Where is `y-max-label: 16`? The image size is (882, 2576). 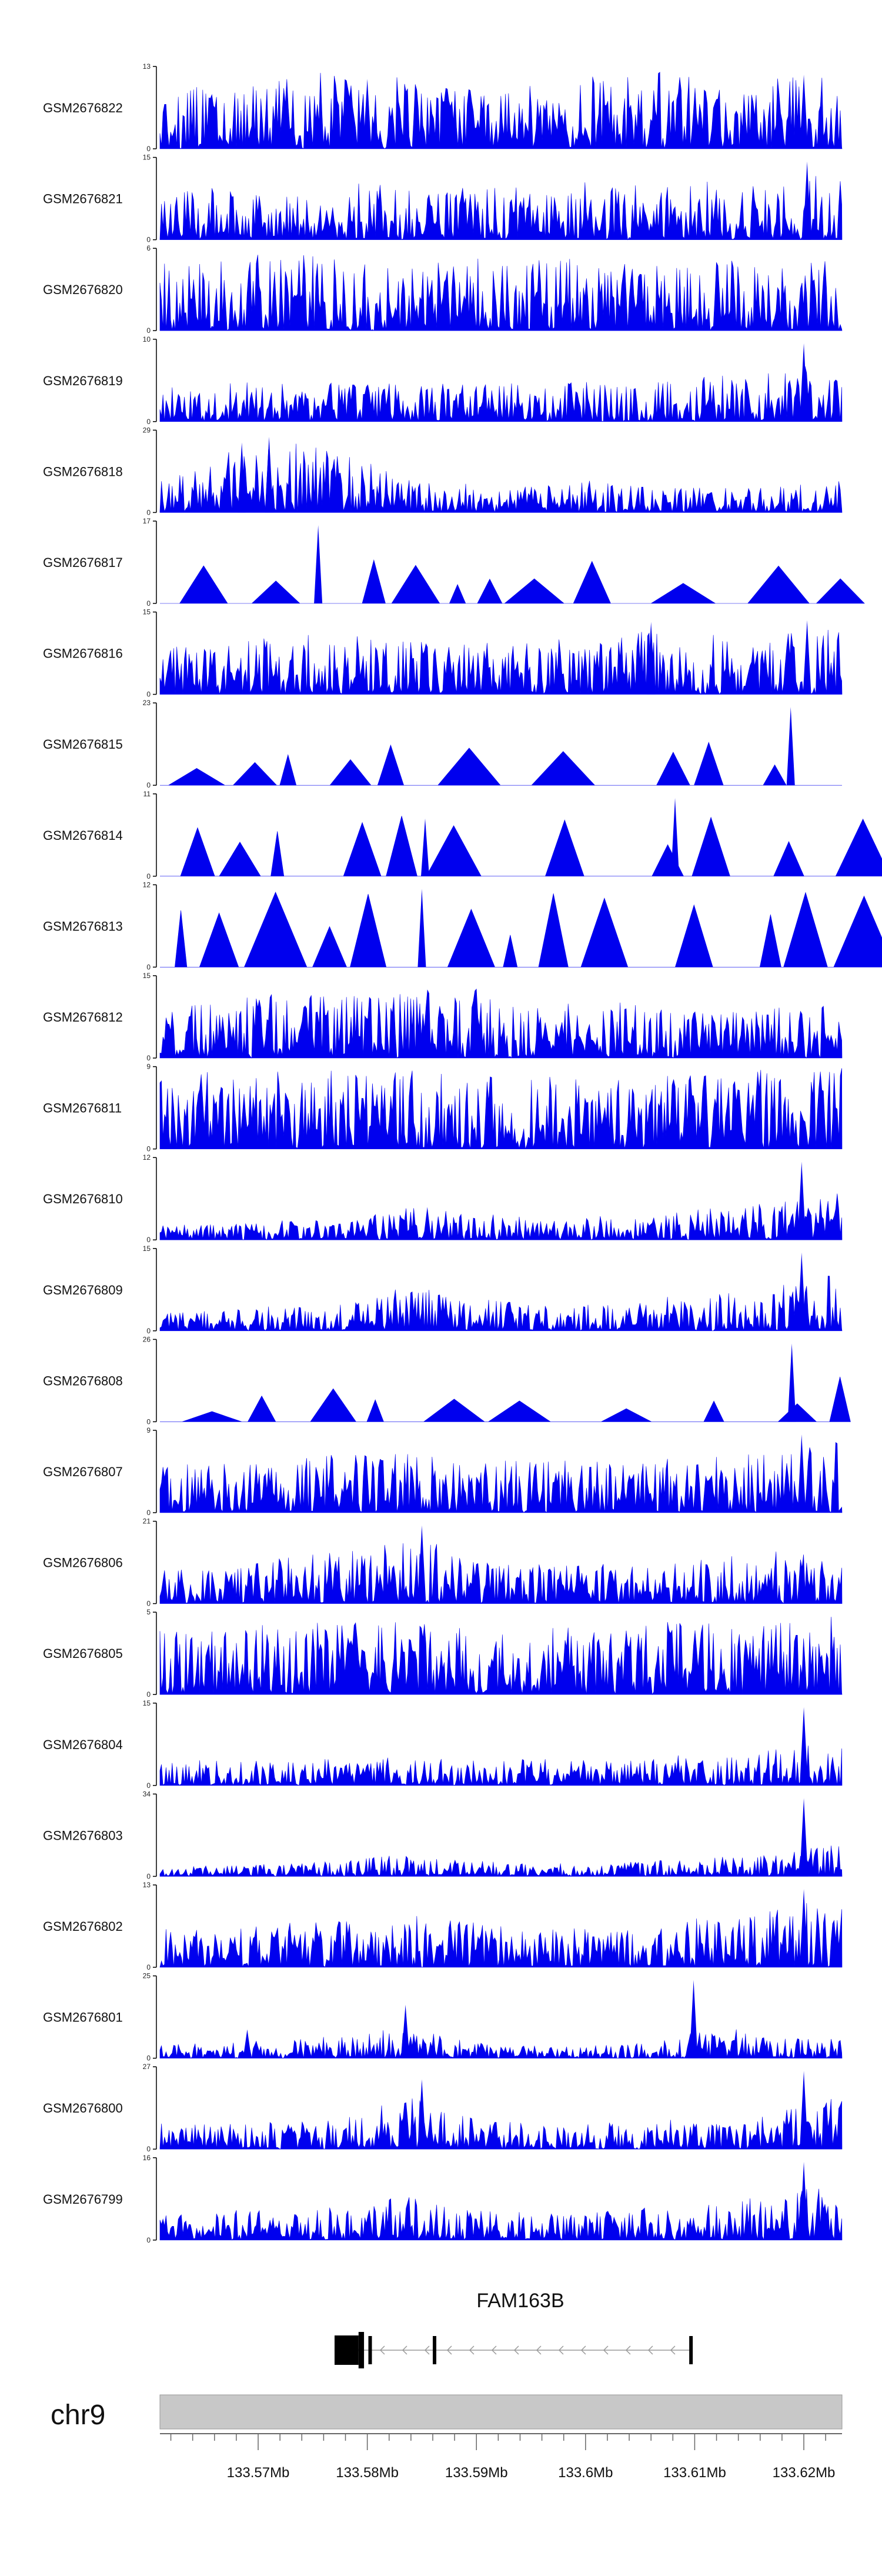 y-max-label: 16 is located at coordinates (147, 2158).